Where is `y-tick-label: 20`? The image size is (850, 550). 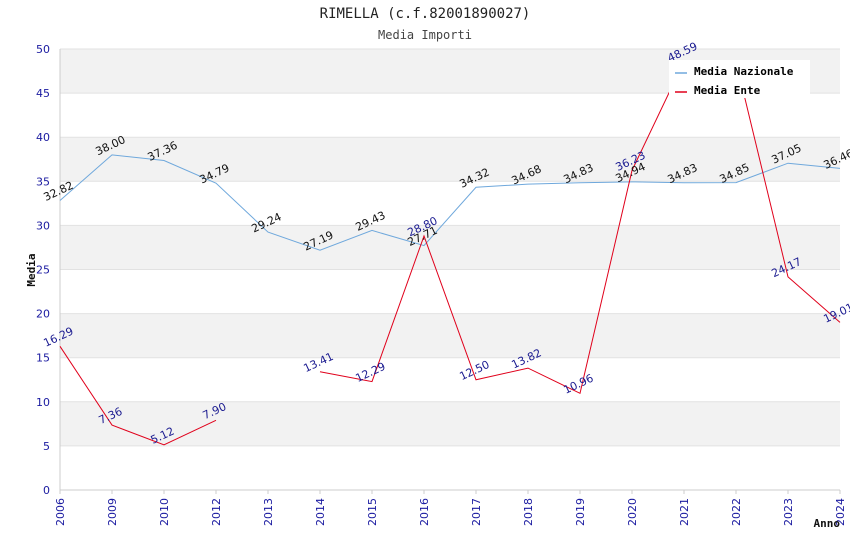 y-tick-label: 20 is located at coordinates (43, 314).